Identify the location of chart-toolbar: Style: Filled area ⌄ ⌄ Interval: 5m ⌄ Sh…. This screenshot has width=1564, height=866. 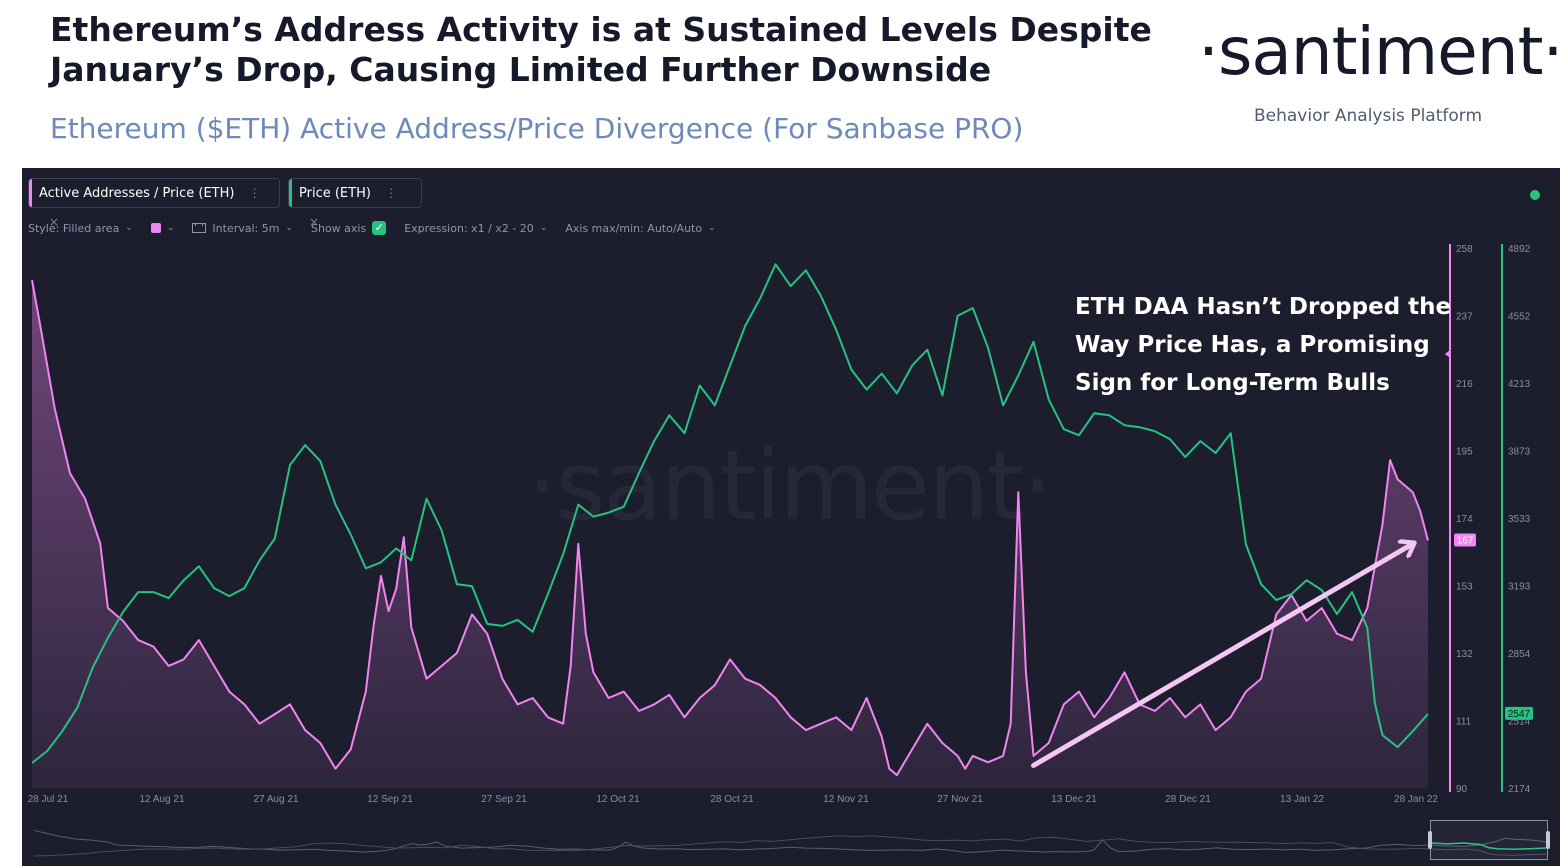
(381, 228).